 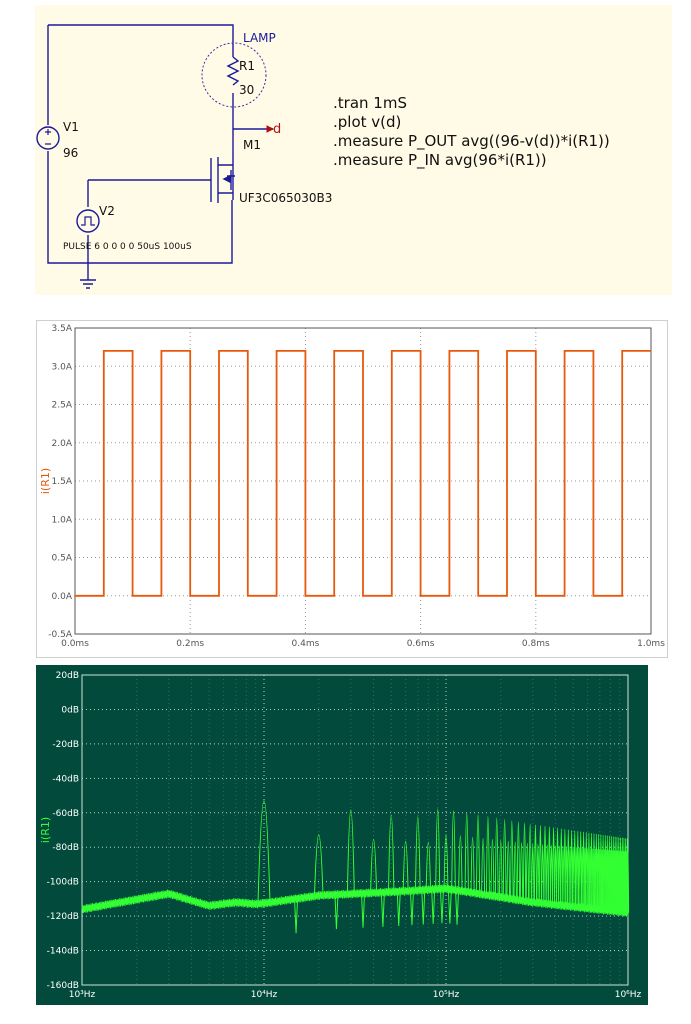 What do you see at coordinates (370, 103) in the screenshot?
I see `directive-line: .tran 1mS` at bounding box center [370, 103].